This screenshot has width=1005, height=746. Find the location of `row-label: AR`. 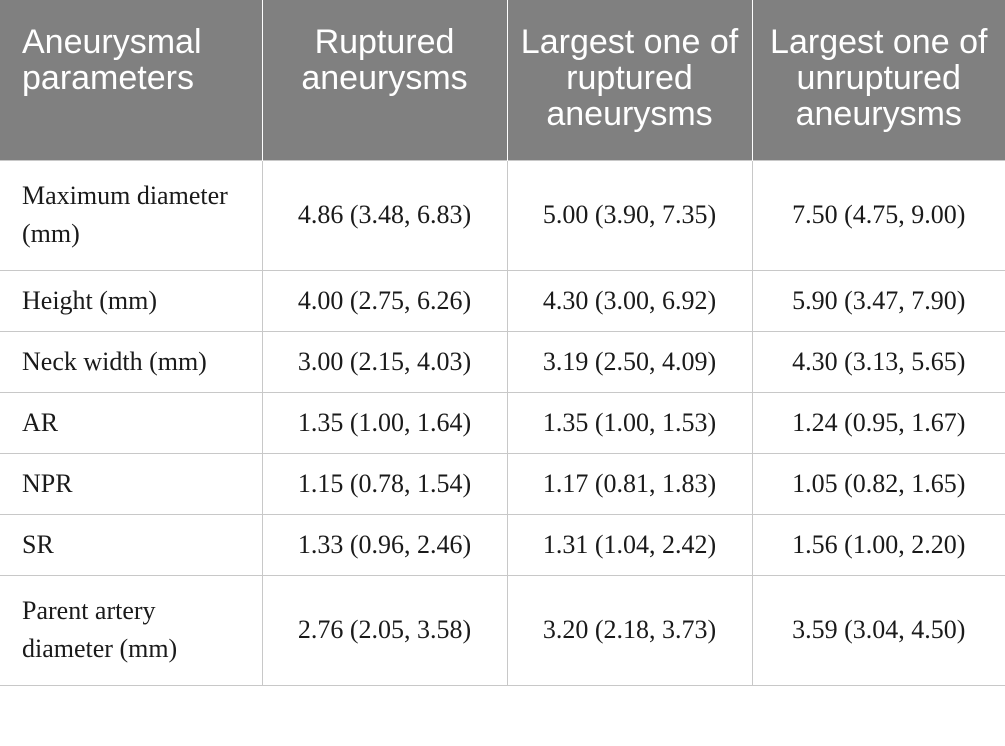

row-label: AR is located at coordinates (131, 422).